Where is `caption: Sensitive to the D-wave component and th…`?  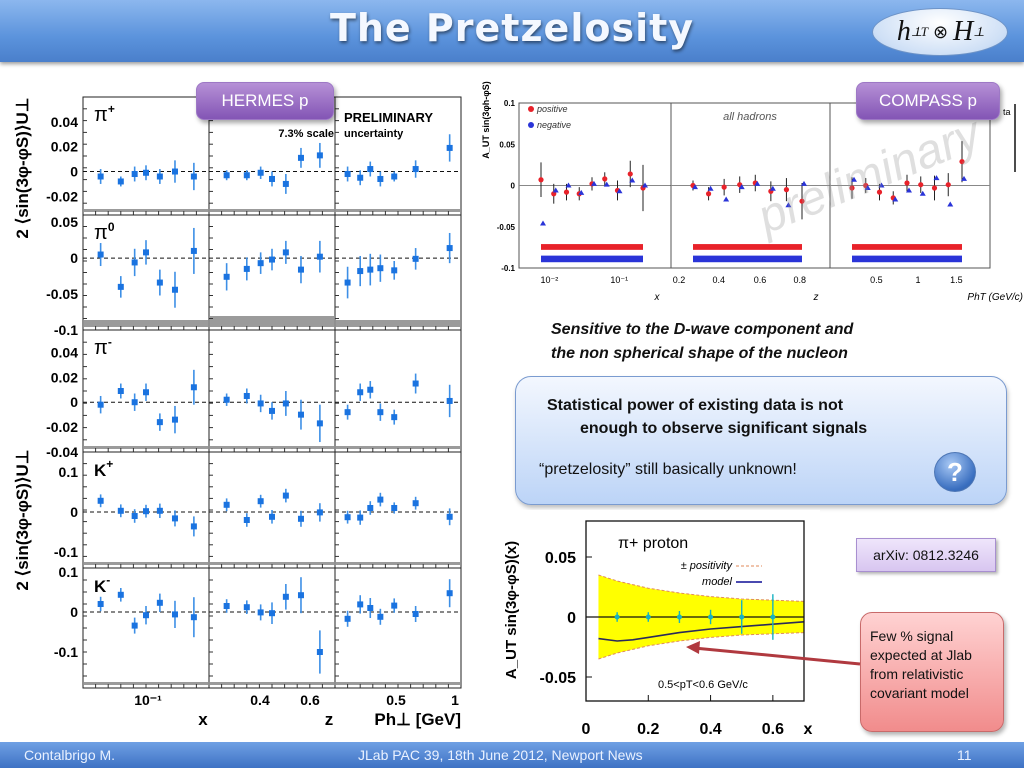 caption: Sensitive to the D-wave component and th… is located at coordinates (702, 342).